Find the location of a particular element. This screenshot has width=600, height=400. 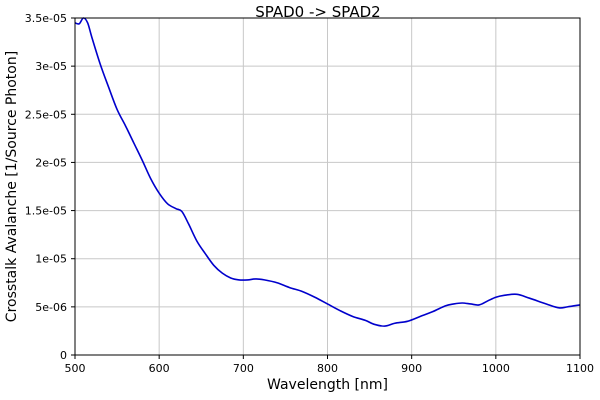

x-tick-label: 700 is located at coordinates (243, 368).